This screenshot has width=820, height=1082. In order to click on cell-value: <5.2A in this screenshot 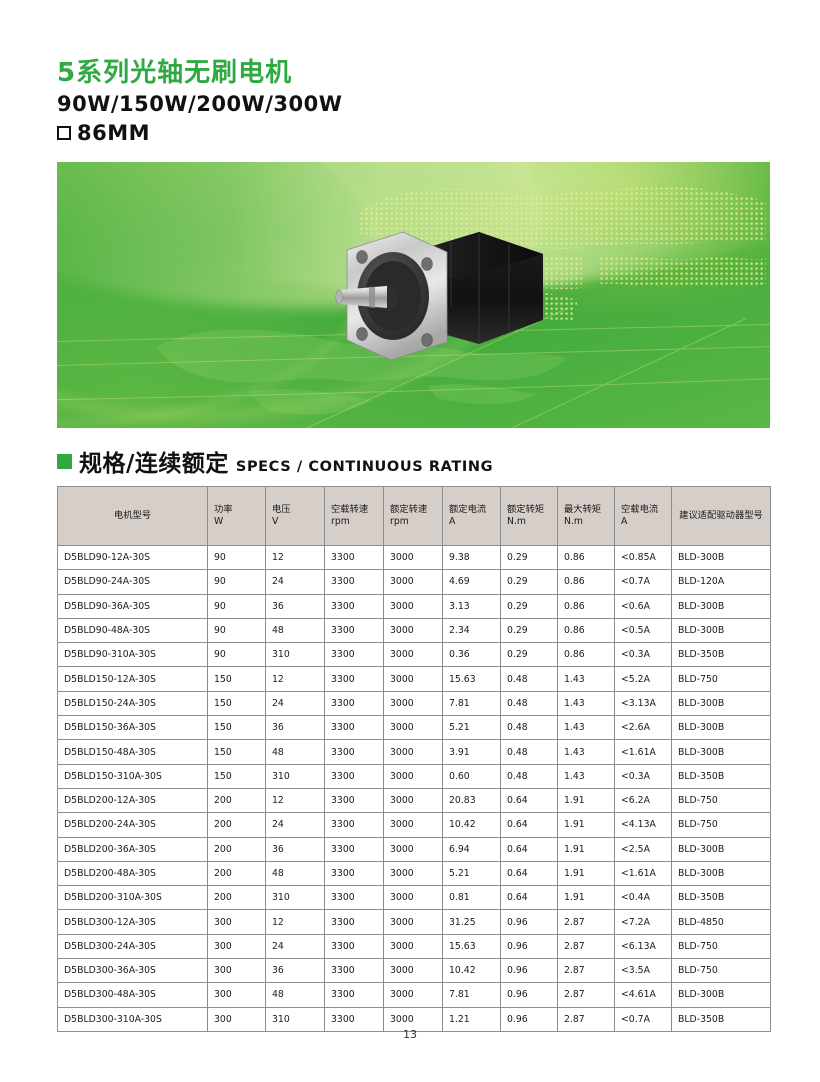, I will do `click(643, 679)`.